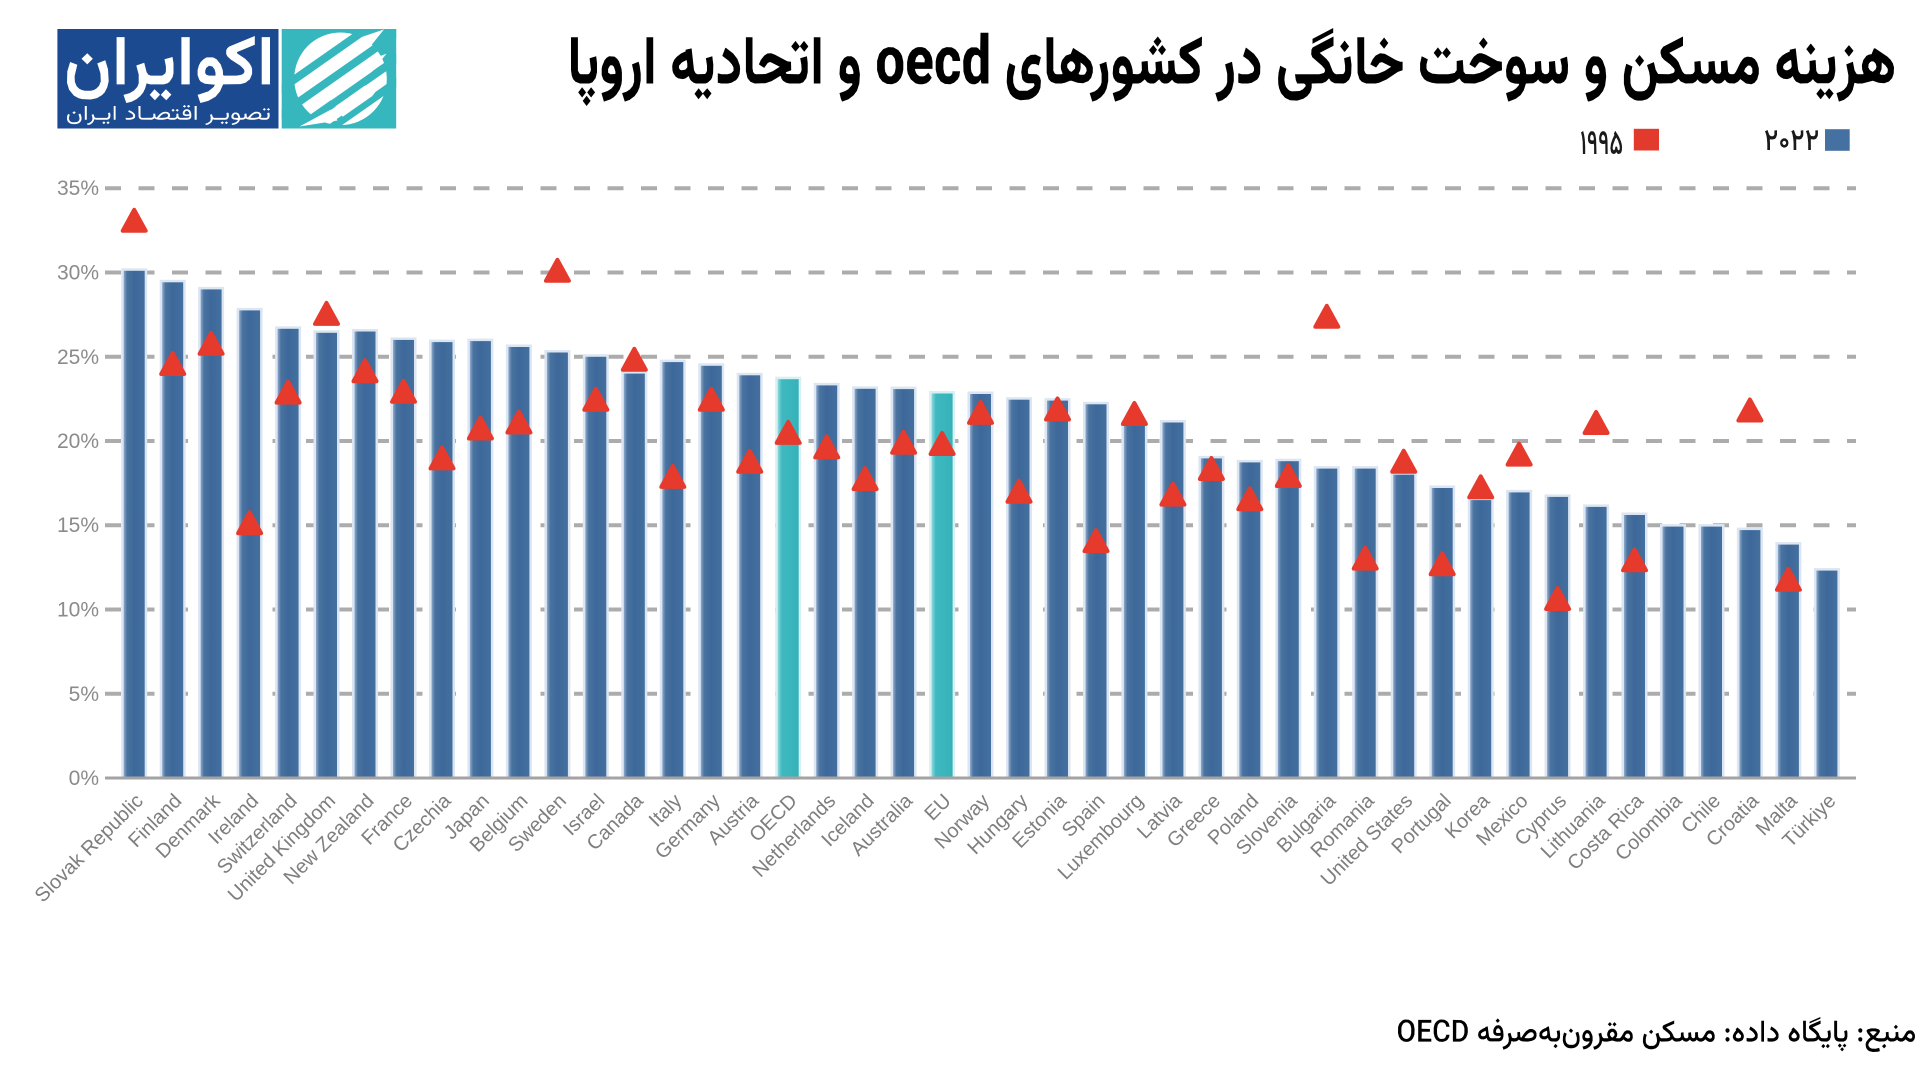 The image size is (1920, 1080). What do you see at coordinates (78, 525) in the screenshot?
I see `svg-text: 15%` at bounding box center [78, 525].